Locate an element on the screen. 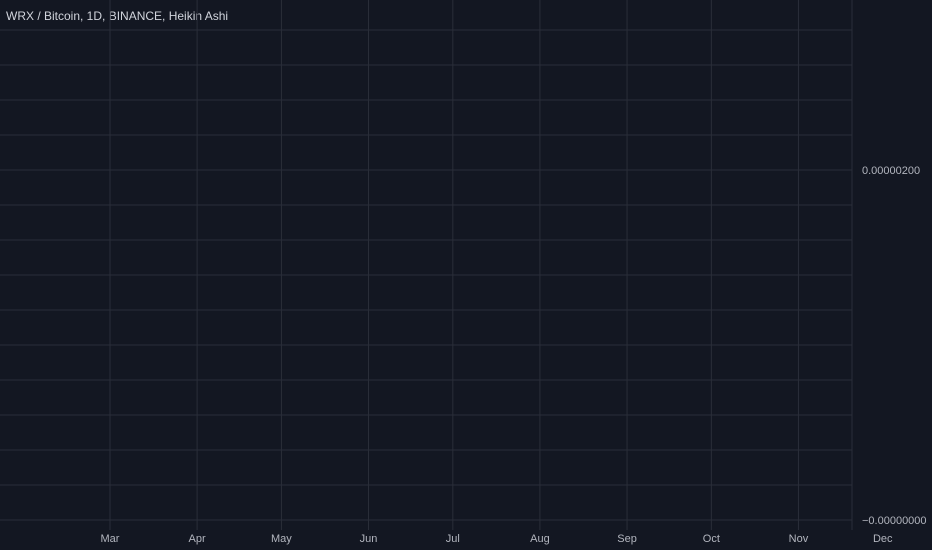 This screenshot has width=932, height=550. x-tick-label: Nov is located at coordinates (799, 539).